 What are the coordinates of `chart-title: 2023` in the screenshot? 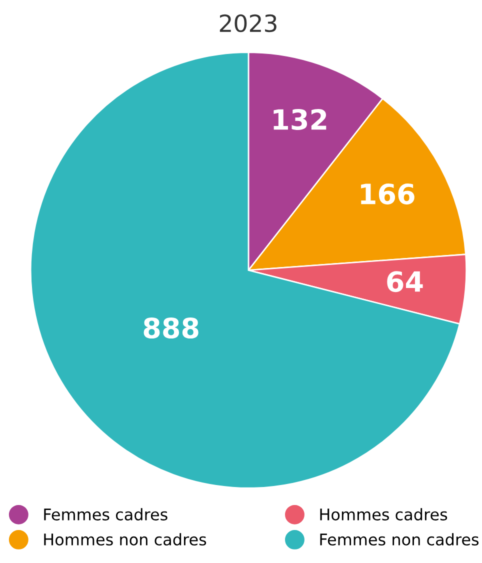 It's located at (248, 23).